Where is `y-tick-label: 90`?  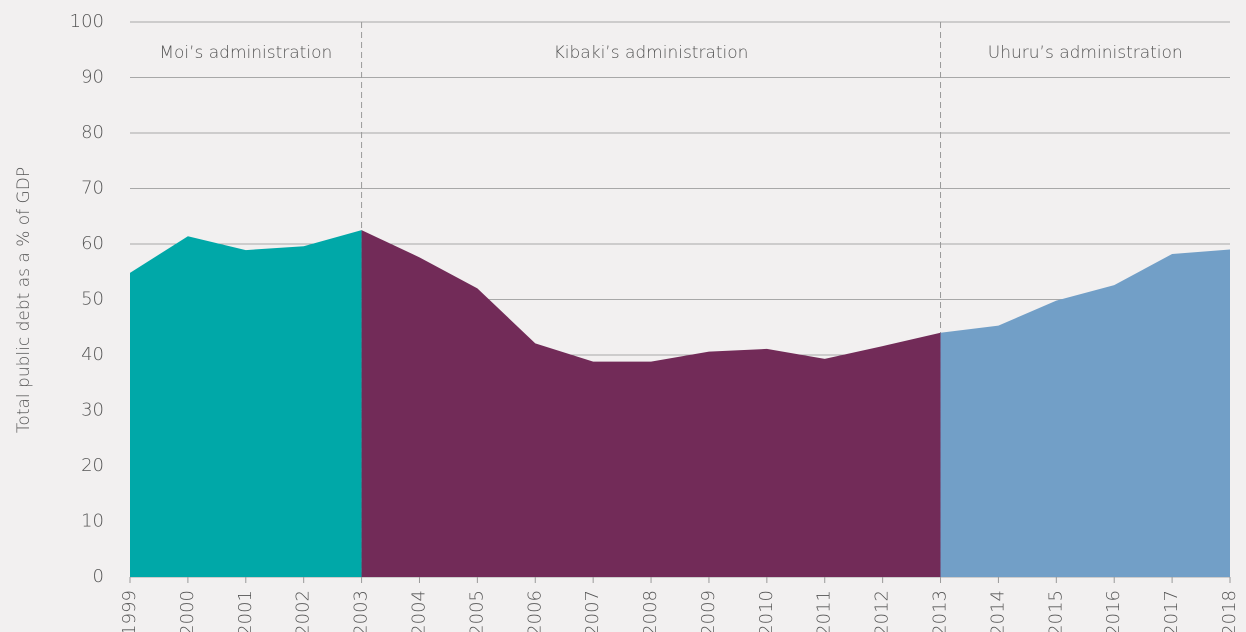
y-tick-label: 90 is located at coordinates (92, 77).